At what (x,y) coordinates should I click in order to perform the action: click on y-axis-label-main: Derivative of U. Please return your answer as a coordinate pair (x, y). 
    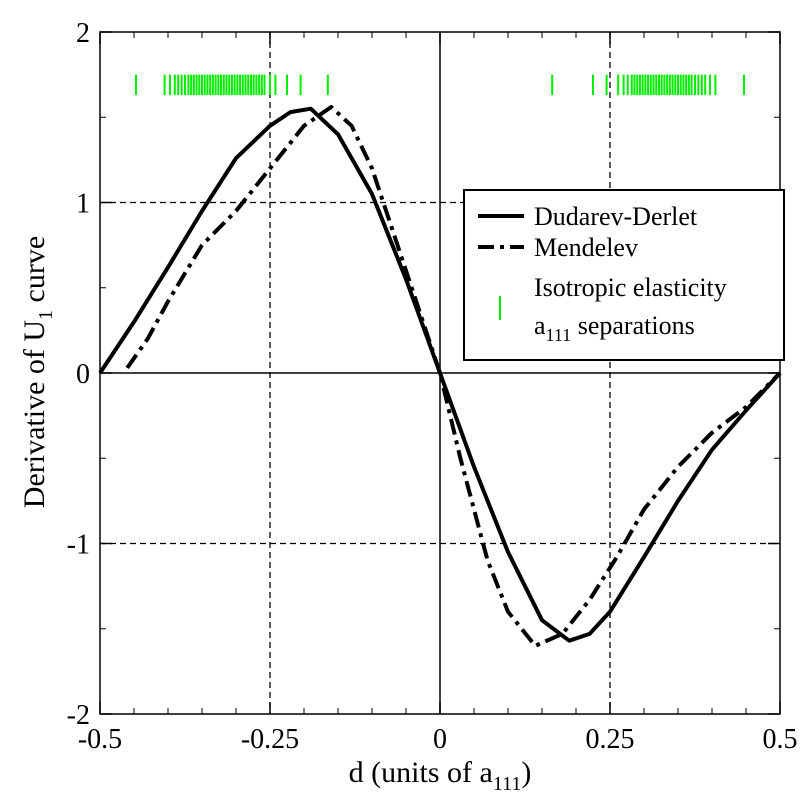
    Looking at the image, I should click on (34, 414).